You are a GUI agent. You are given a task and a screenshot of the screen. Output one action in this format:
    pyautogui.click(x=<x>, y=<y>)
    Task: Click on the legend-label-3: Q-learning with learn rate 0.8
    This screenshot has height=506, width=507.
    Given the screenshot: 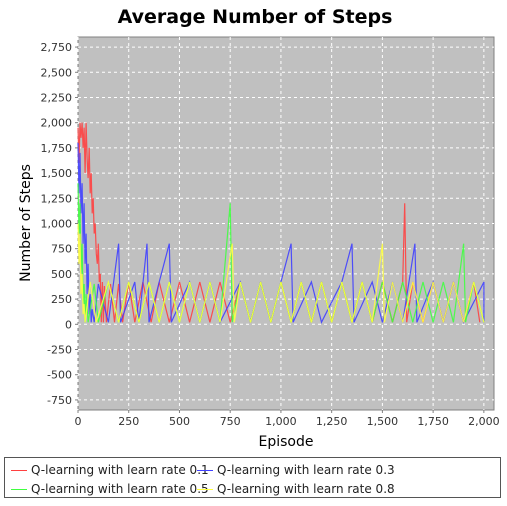 What is the action you would take?
    pyautogui.click(x=306, y=489)
    